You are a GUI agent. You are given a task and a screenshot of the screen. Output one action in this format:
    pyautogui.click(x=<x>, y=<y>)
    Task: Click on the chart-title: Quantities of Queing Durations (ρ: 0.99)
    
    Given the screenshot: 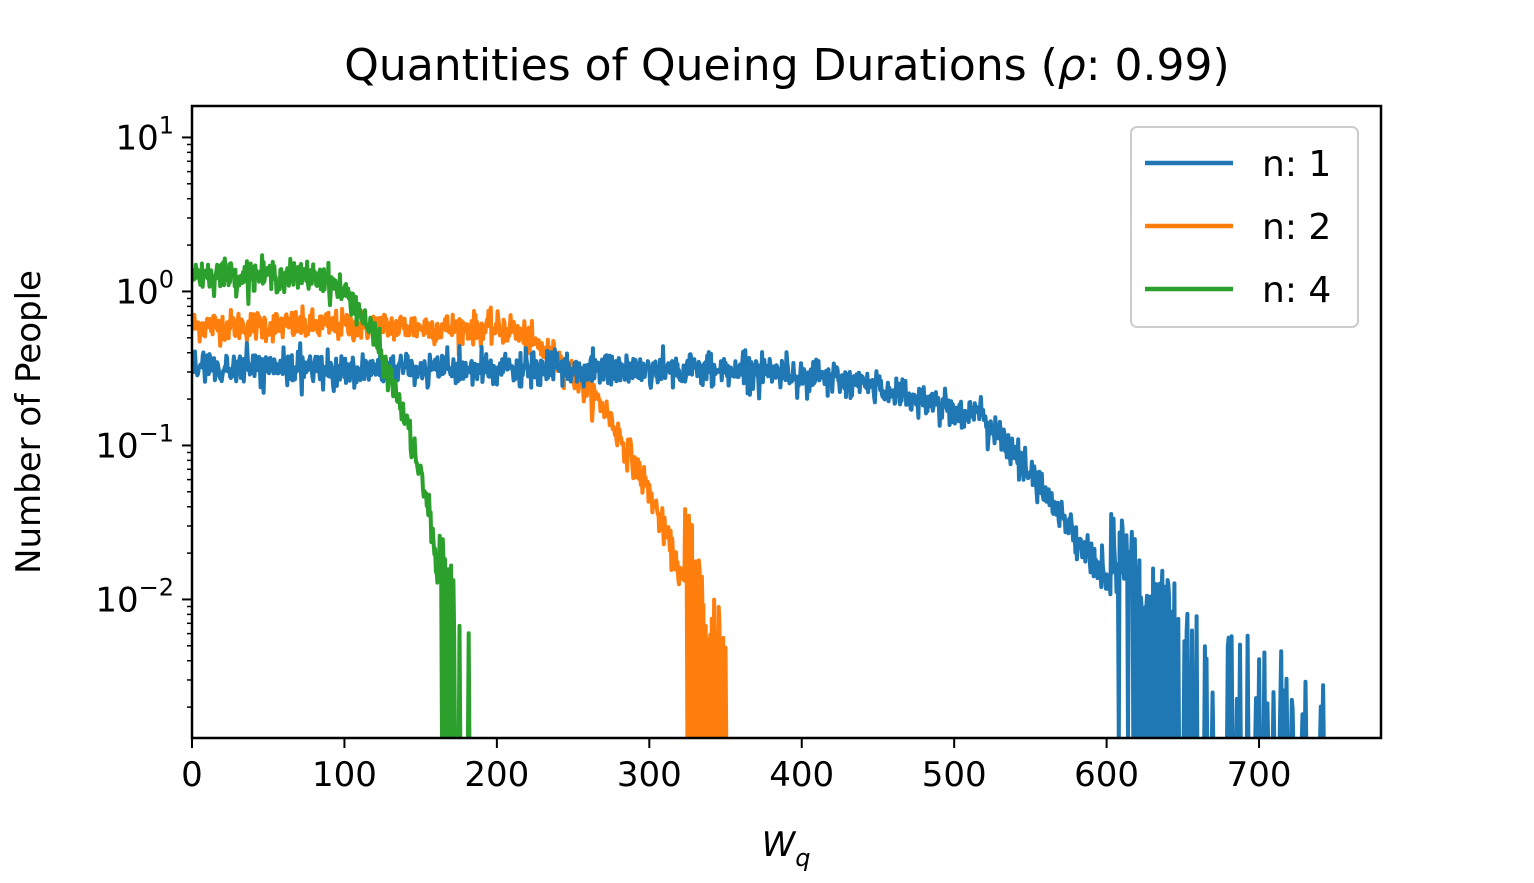 What is the action you would take?
    pyautogui.click(x=786, y=65)
    